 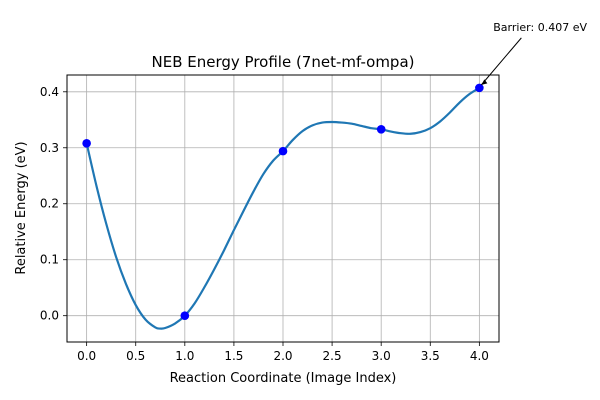 What do you see at coordinates (184, 356) in the screenshot?
I see `x-tick-label: 1.0` at bounding box center [184, 356].